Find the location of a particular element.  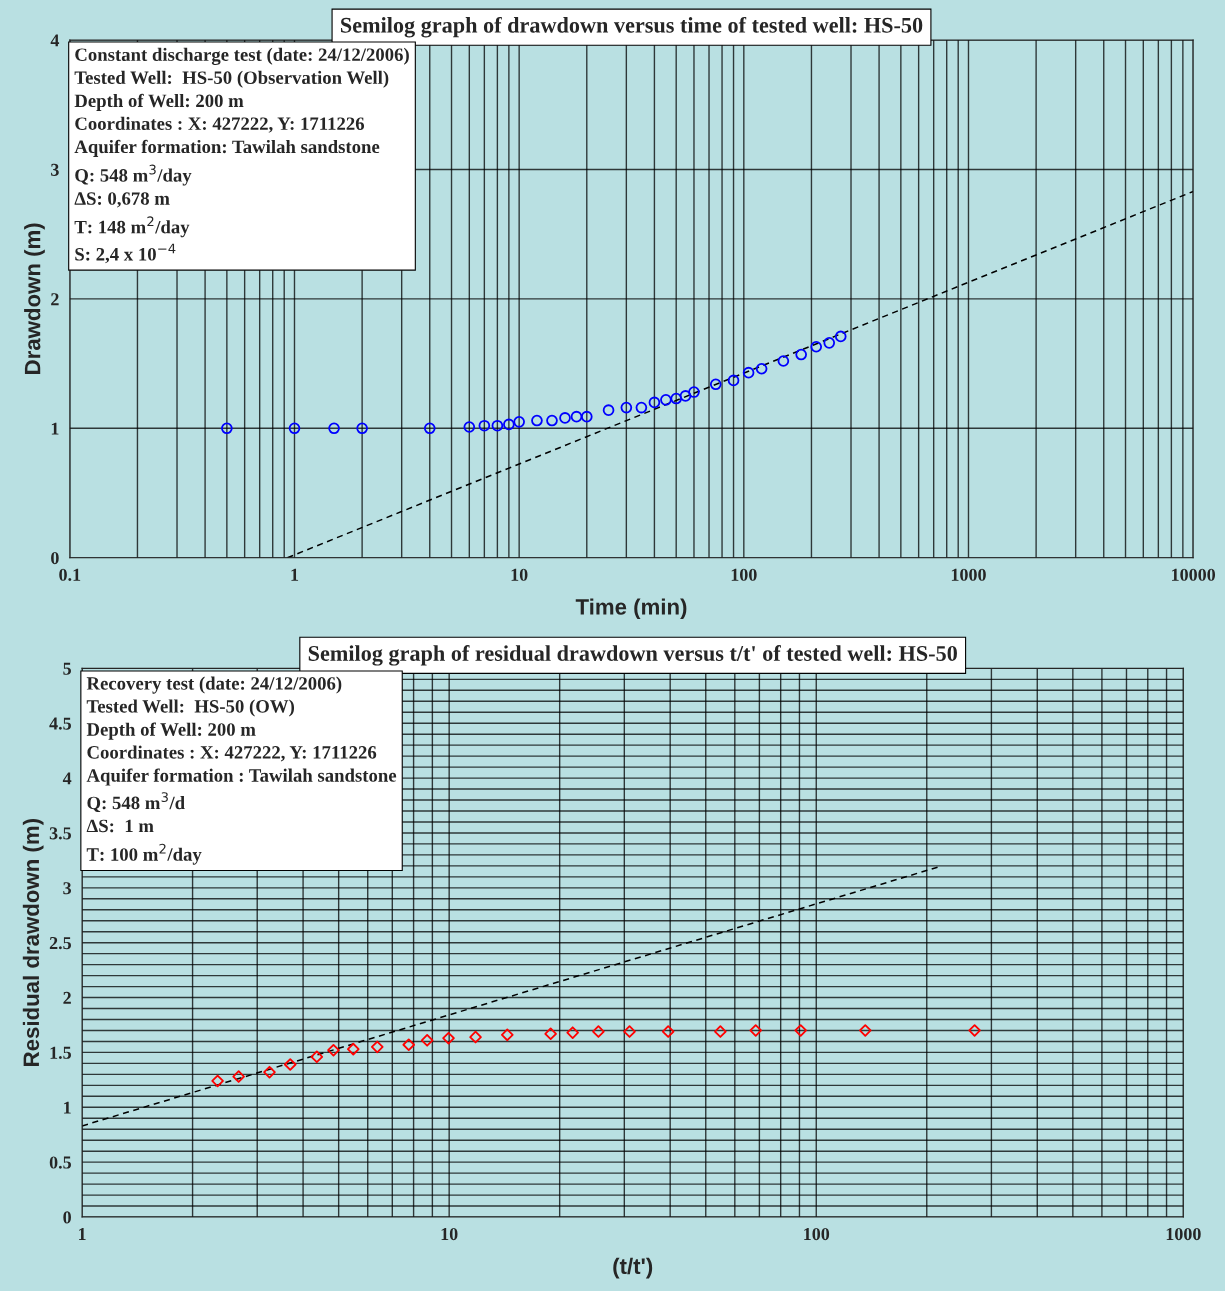

annotation: ΔS: 0,678 m is located at coordinates (122, 200).